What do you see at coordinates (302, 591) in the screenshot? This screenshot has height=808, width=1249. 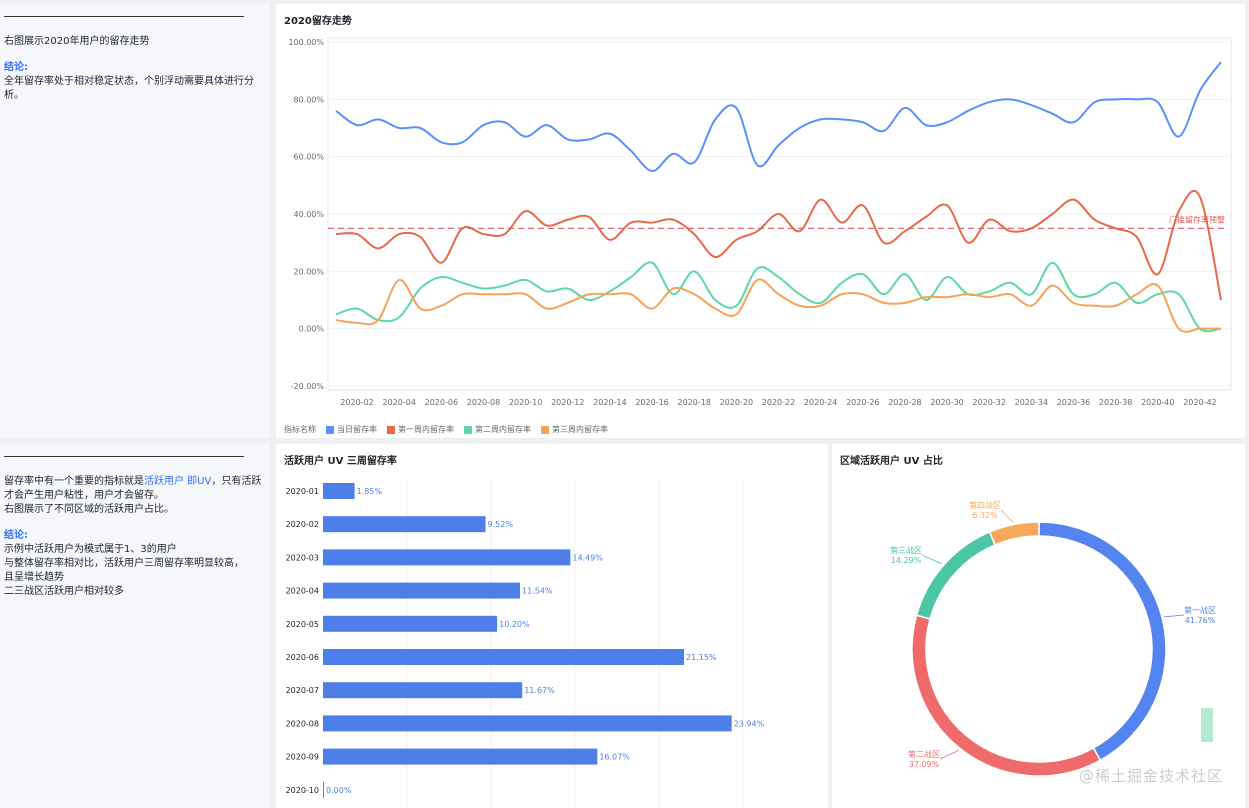 I see `bar-category-label: 2020-04` at bounding box center [302, 591].